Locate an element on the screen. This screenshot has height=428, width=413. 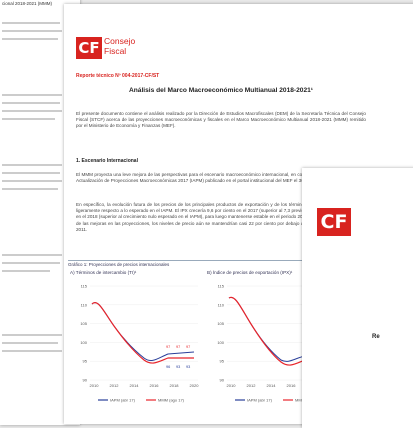
report-number: Reporte técnico Nº 004-2017-CF/ST is located at coordinates (118, 76).